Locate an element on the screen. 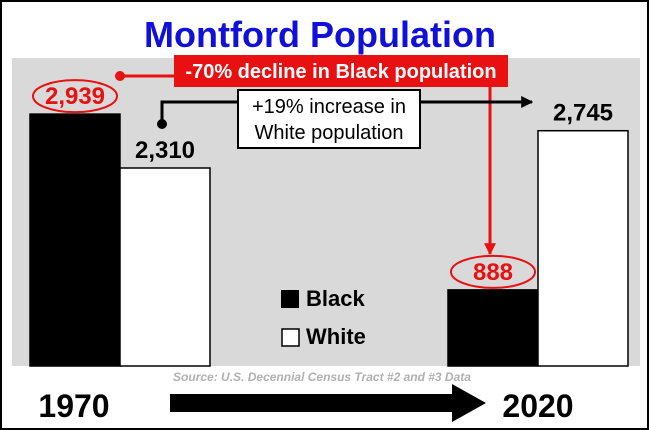 This screenshot has height=430, width=649. category-label-2020: 2020 is located at coordinates (537, 406).